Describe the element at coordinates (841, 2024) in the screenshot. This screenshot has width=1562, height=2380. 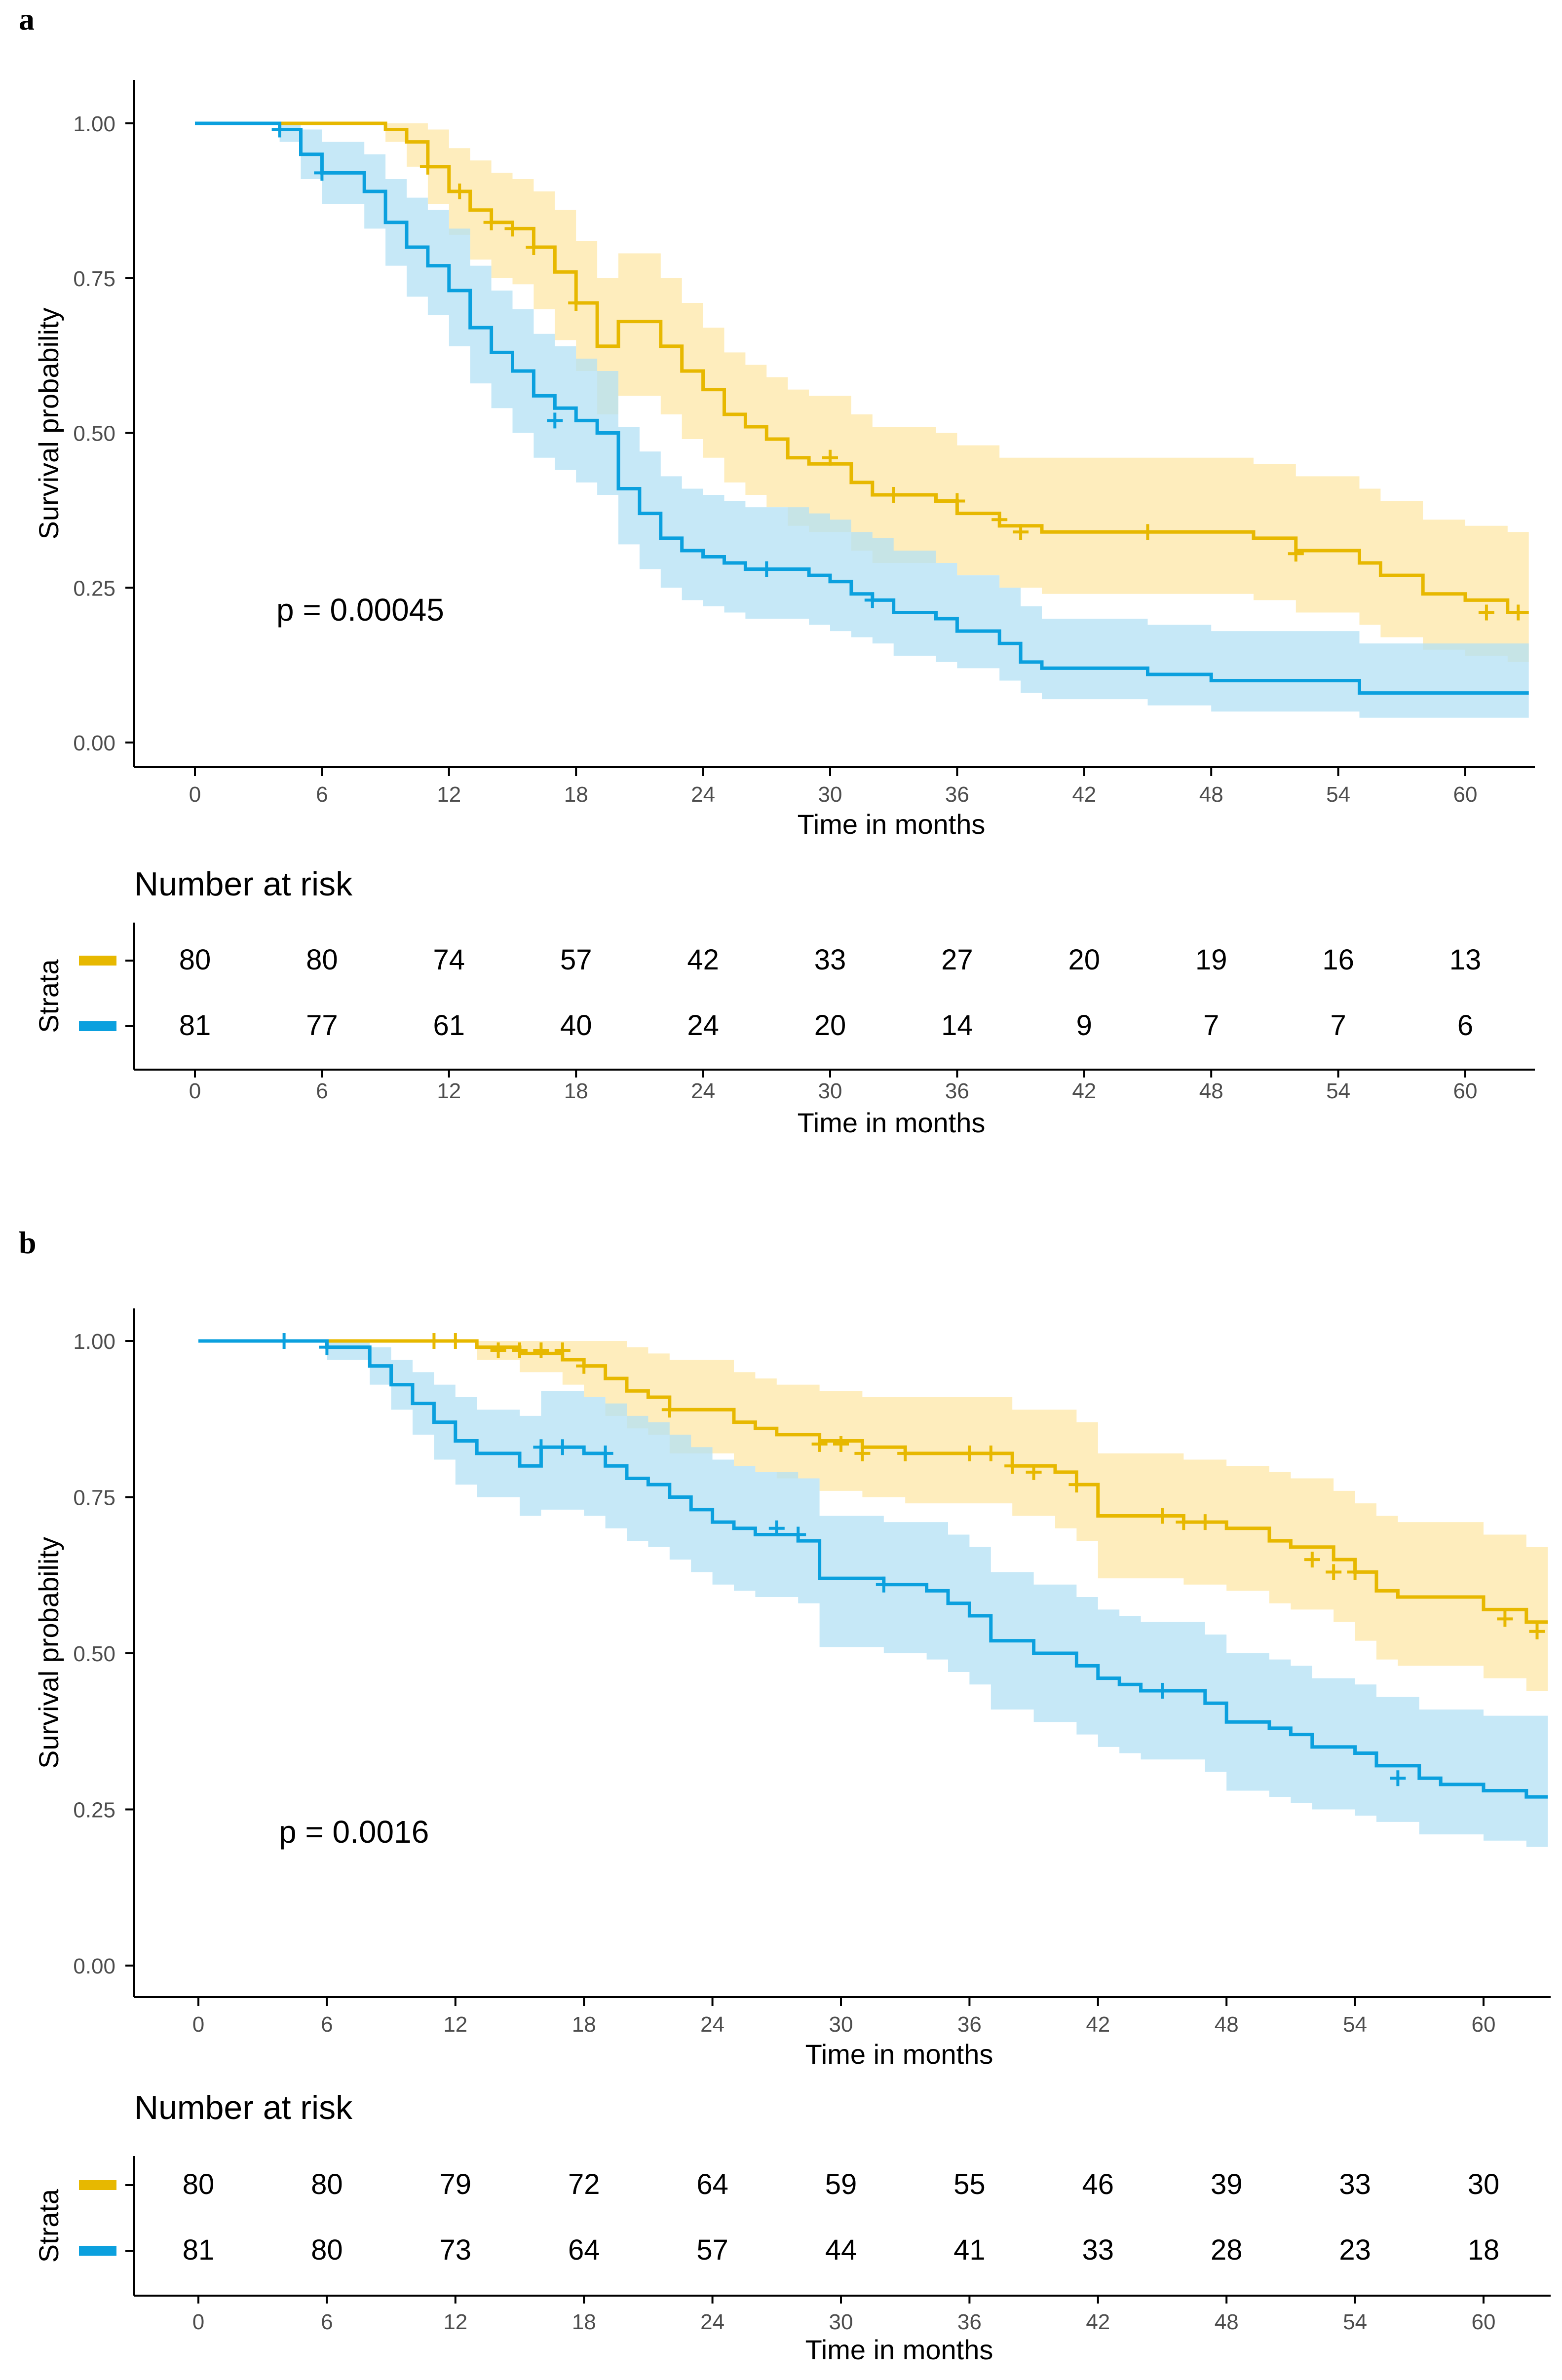
I see `x-tick-label: 30` at that location.